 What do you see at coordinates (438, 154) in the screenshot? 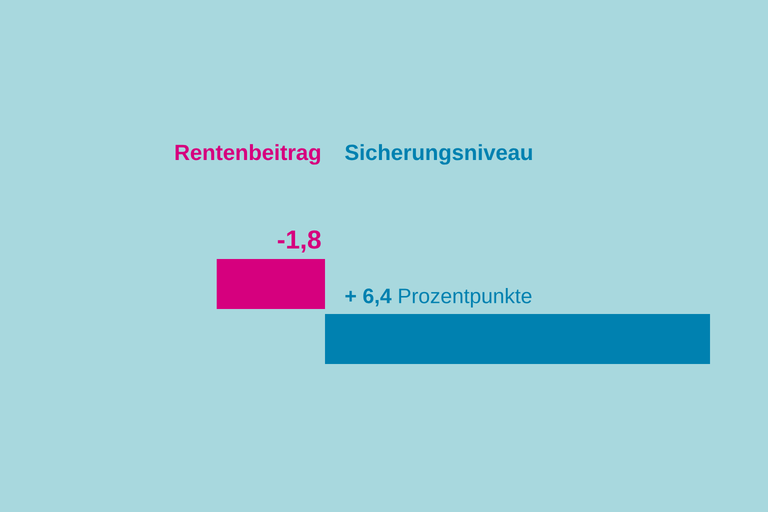
I see `text: Sicherungsniveau` at bounding box center [438, 154].